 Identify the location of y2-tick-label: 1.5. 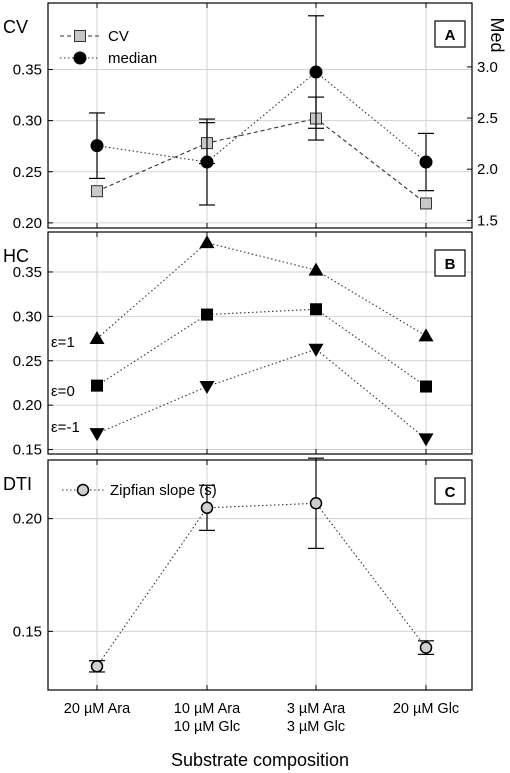
(487, 220).